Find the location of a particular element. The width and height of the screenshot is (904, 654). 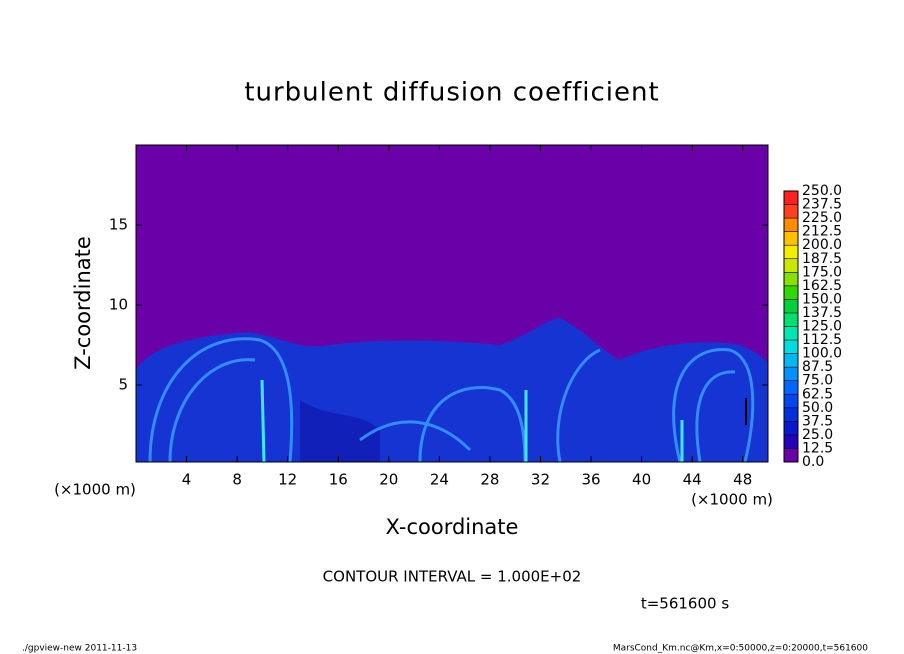

colorbar-label: 137.5 is located at coordinates (822, 313).